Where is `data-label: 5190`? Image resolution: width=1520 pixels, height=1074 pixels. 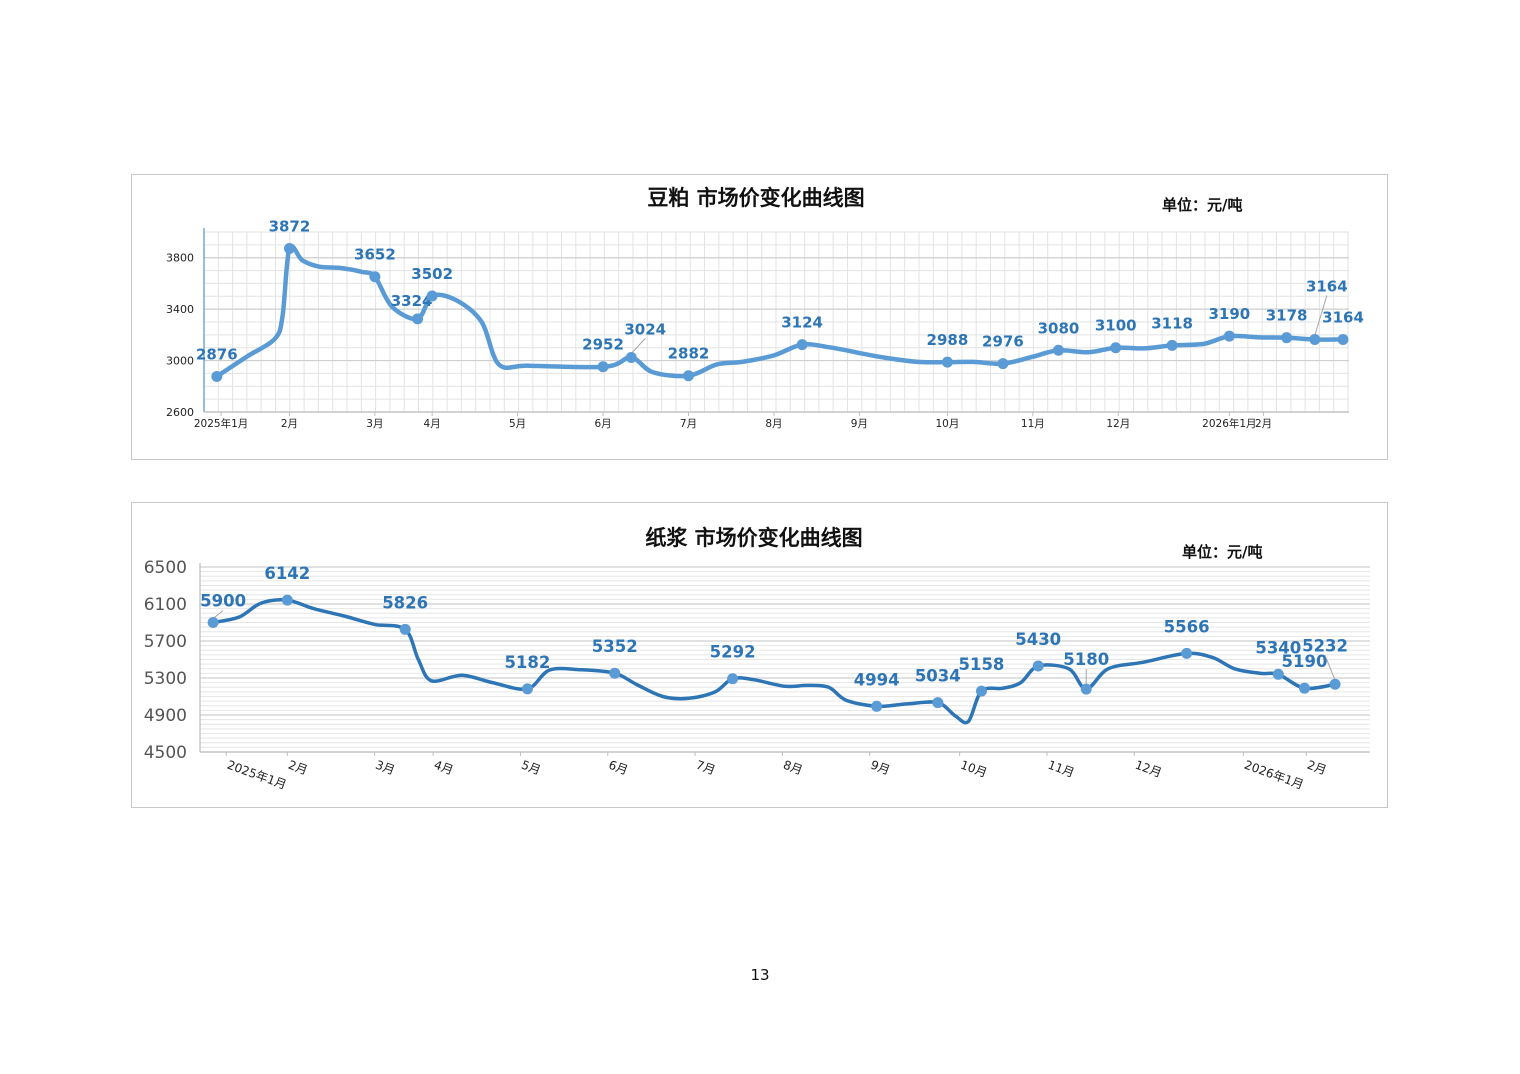
data-label: 5190 is located at coordinates (1305, 661).